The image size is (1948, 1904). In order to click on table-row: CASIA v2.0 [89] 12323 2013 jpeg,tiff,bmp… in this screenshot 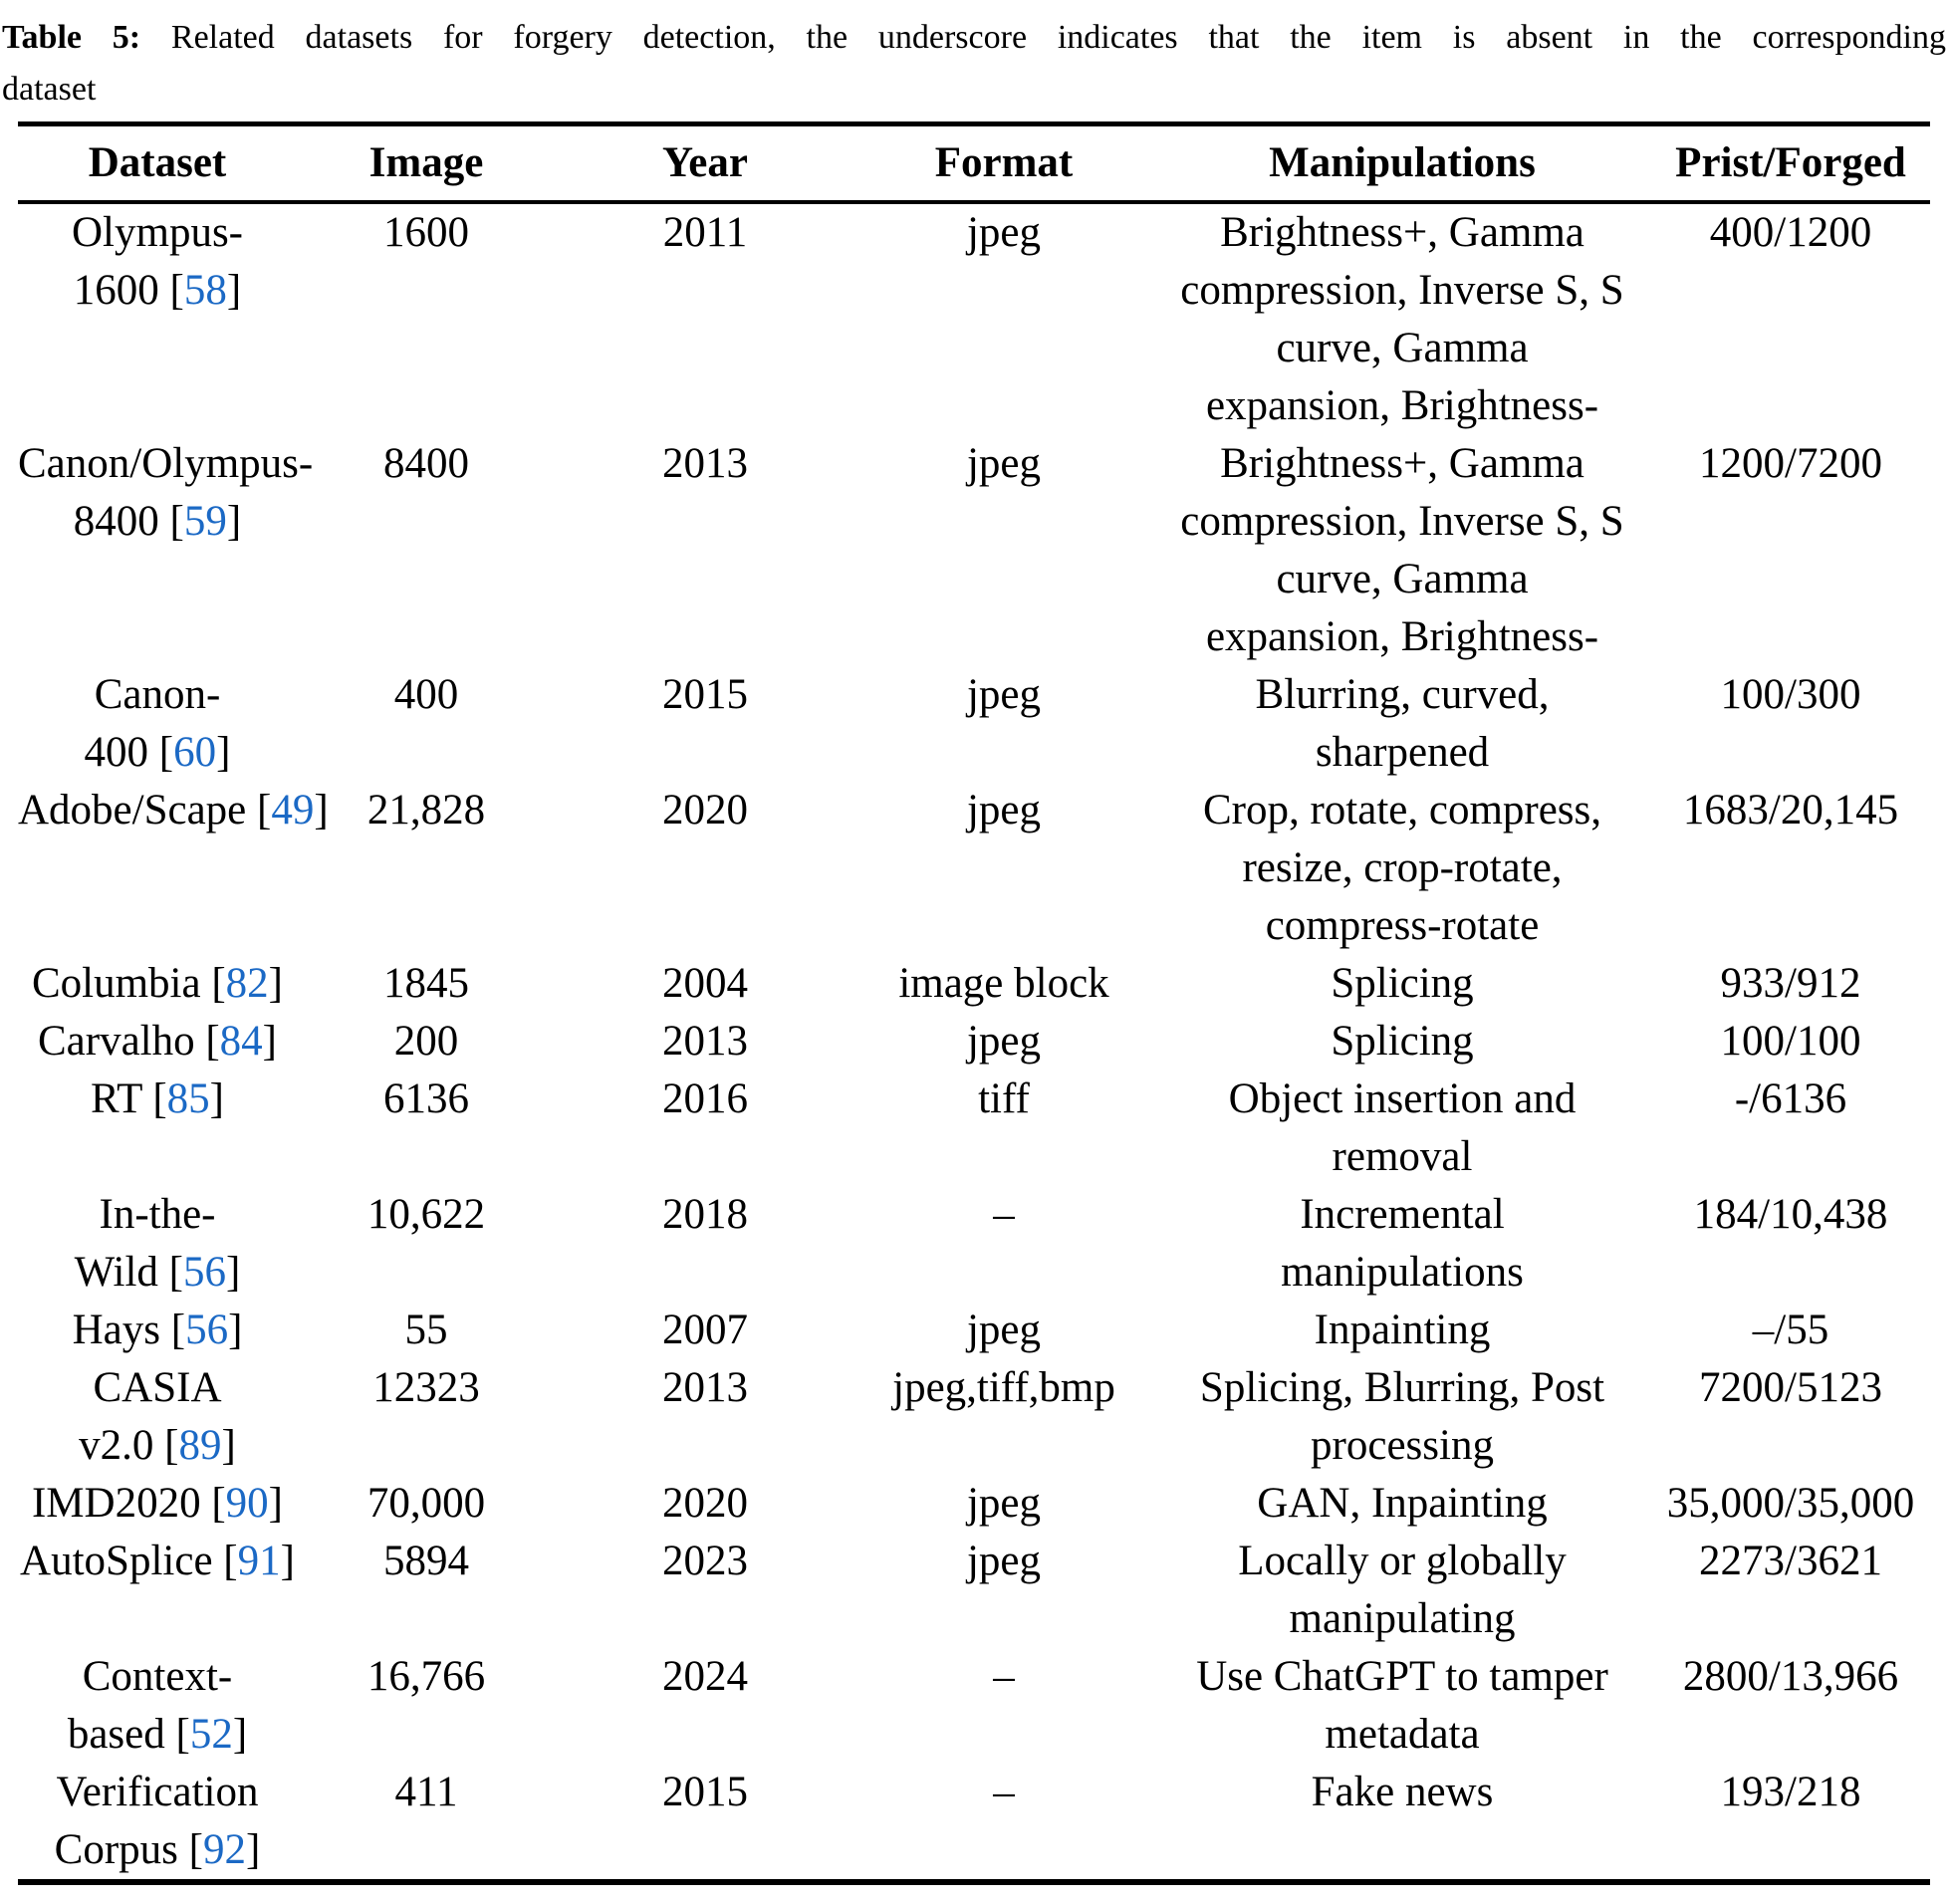, I will do `click(974, 1417)`.